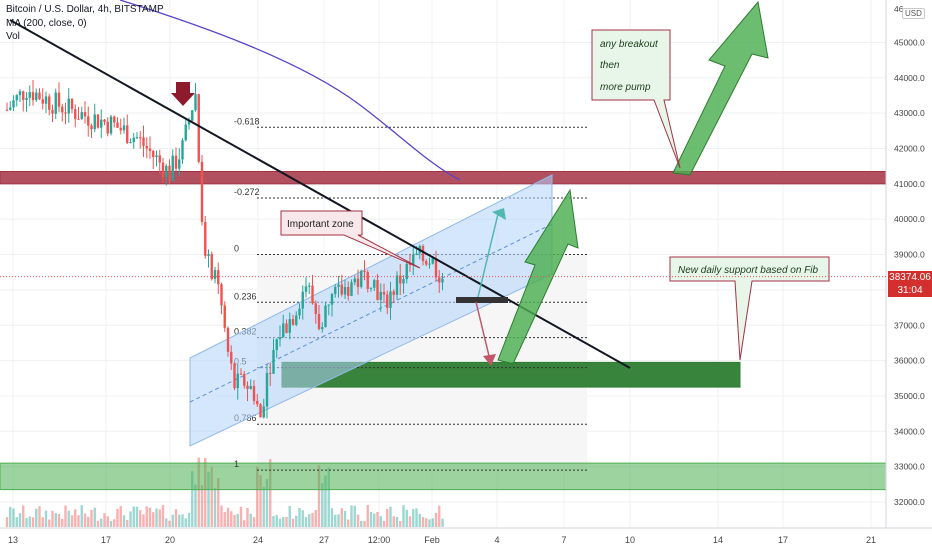 This screenshot has width=932, height=550. I want to click on currency-badge: USD, so click(913, 13).